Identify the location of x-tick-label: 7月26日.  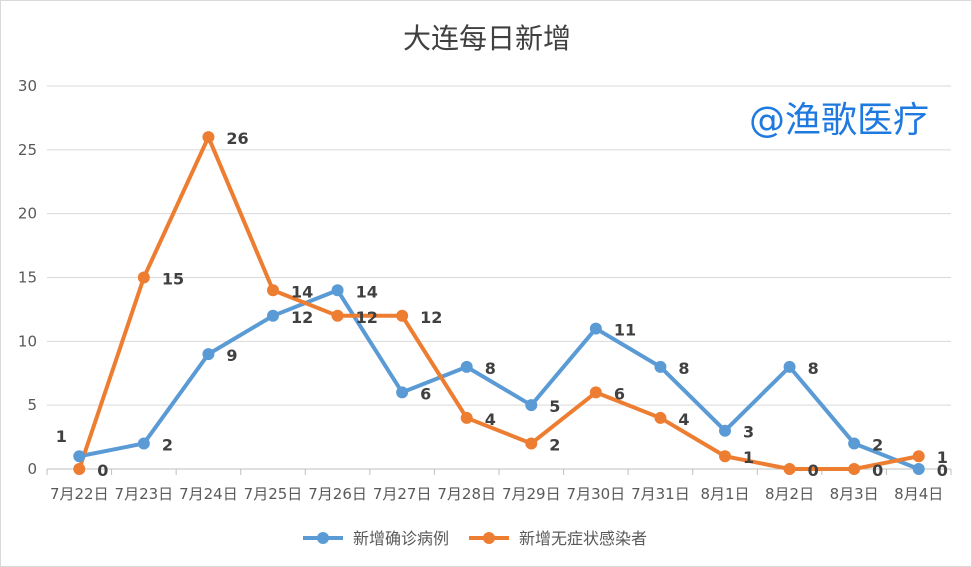
(337, 494).